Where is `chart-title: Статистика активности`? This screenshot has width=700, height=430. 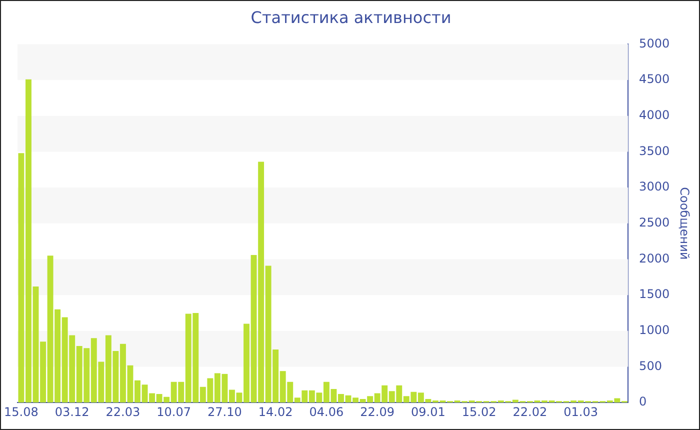
chart-title: Статистика активности is located at coordinates (351, 17).